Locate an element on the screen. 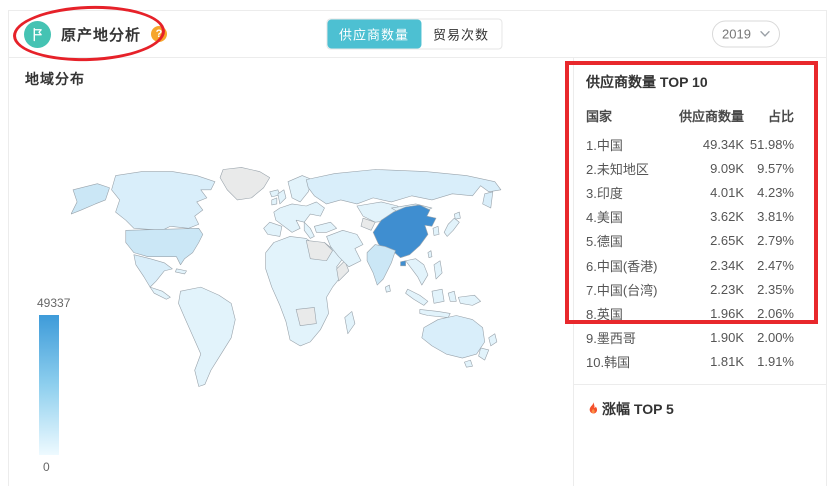 The image size is (835, 486). region-scandinavia is located at coordinates (300, 189).